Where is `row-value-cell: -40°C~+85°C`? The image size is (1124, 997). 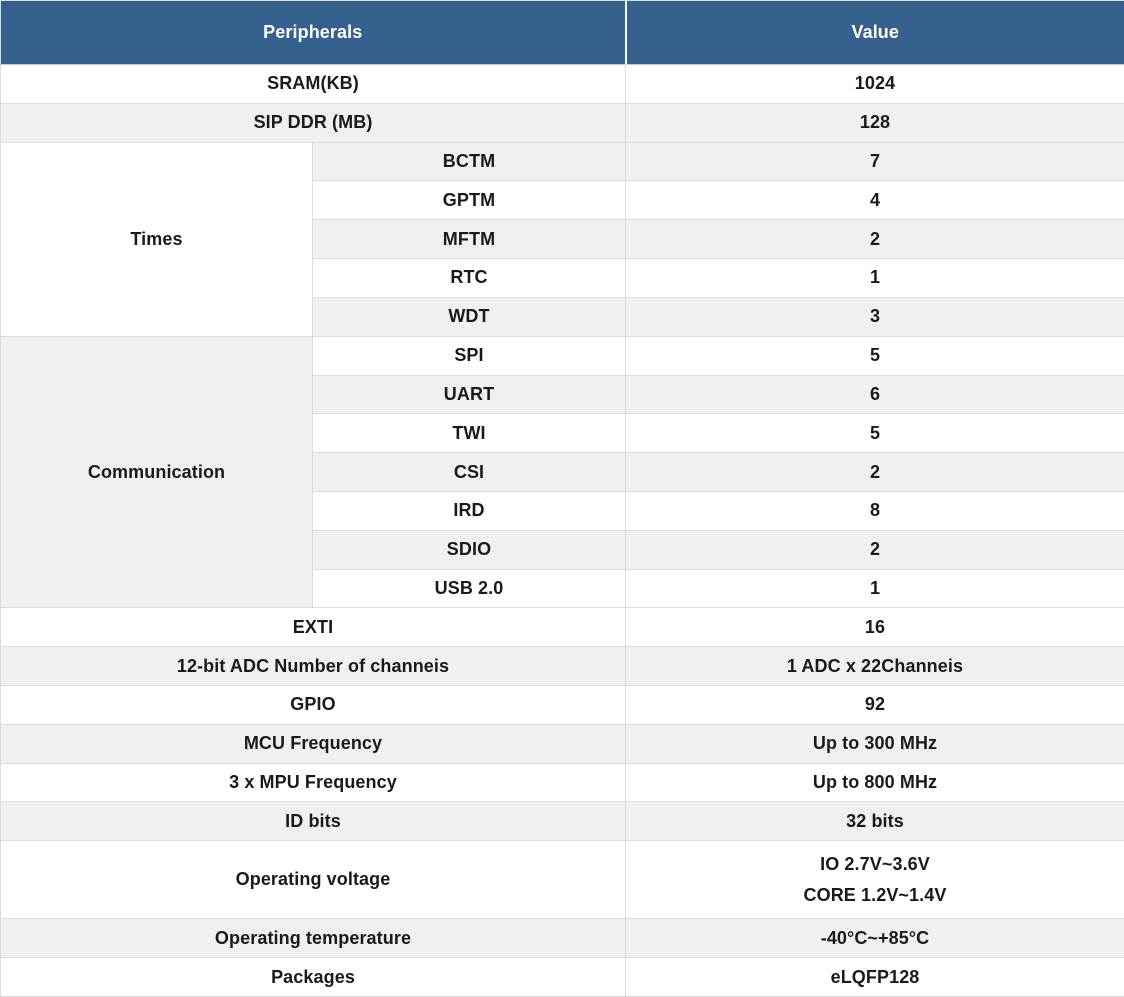 row-value-cell: -40°C~+85°C is located at coordinates (874, 938).